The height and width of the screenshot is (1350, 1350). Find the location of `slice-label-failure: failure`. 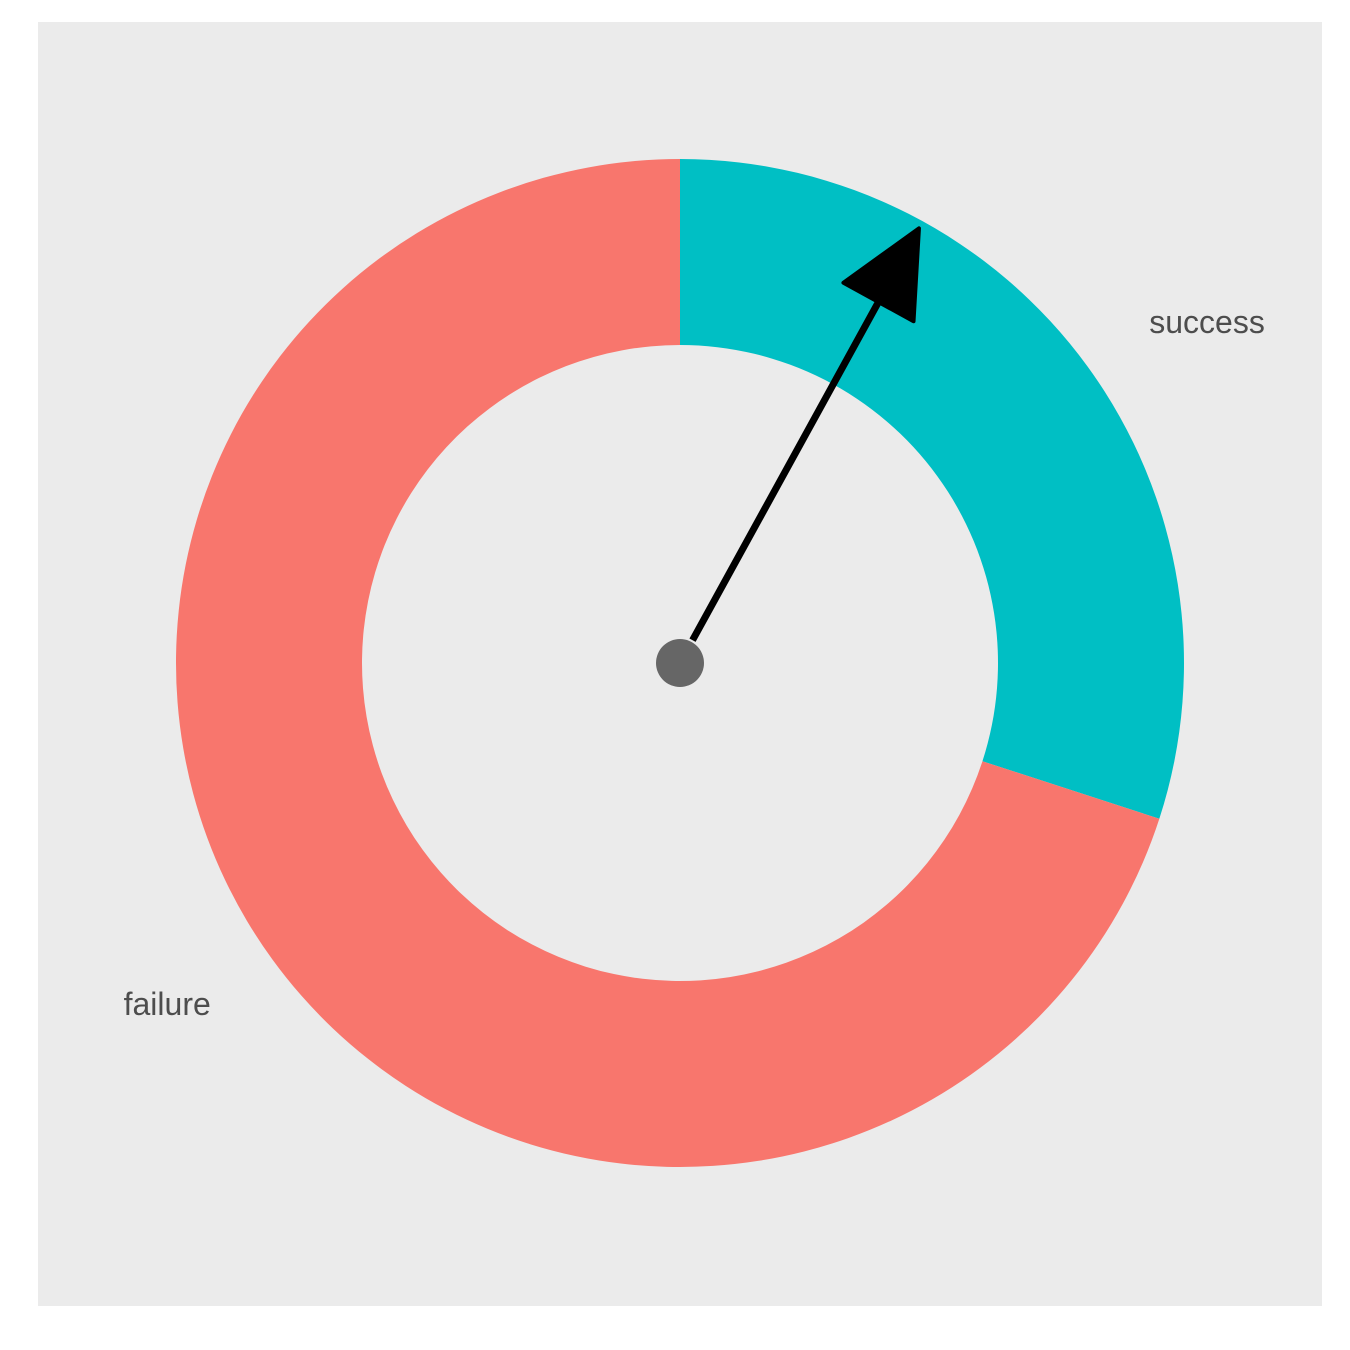

slice-label-failure: failure is located at coordinates (167, 1004).